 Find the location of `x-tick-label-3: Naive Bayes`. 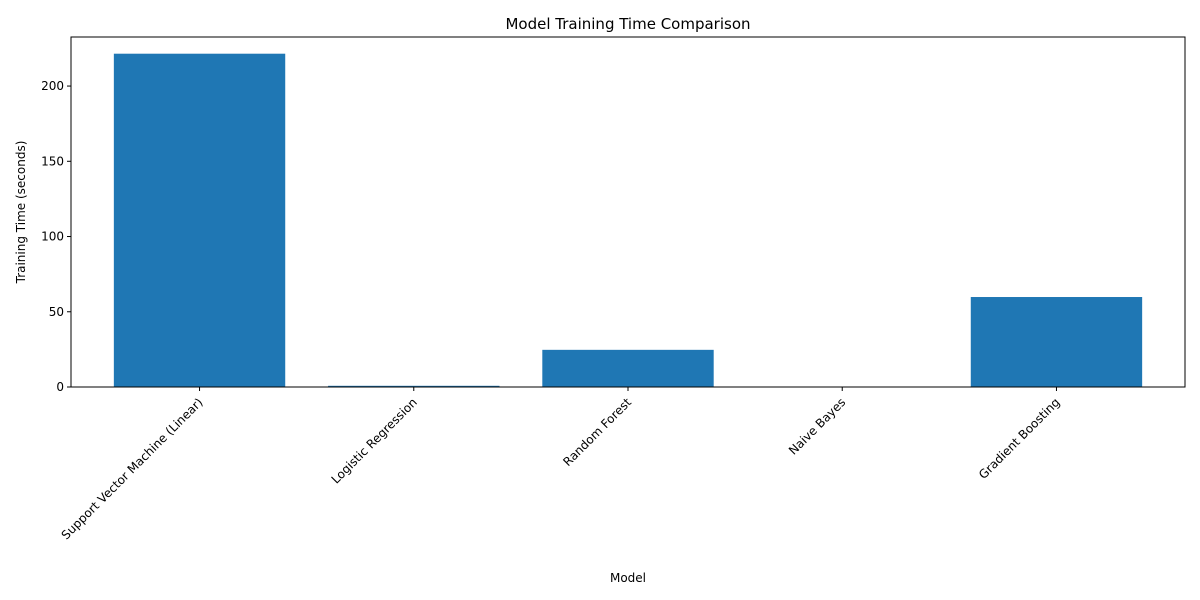

x-tick-label-3: Naive Bayes is located at coordinates (817, 426).